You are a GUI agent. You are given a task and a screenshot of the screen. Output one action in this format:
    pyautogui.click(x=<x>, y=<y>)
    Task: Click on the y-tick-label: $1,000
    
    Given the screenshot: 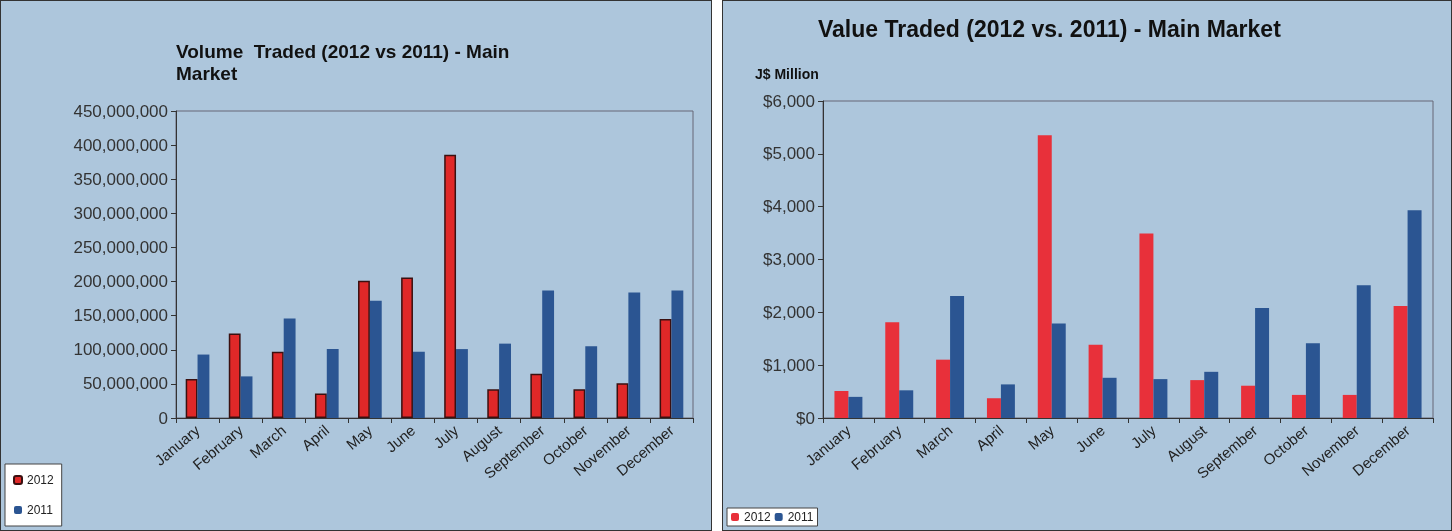 What is the action you would take?
    pyautogui.click(x=789, y=365)
    